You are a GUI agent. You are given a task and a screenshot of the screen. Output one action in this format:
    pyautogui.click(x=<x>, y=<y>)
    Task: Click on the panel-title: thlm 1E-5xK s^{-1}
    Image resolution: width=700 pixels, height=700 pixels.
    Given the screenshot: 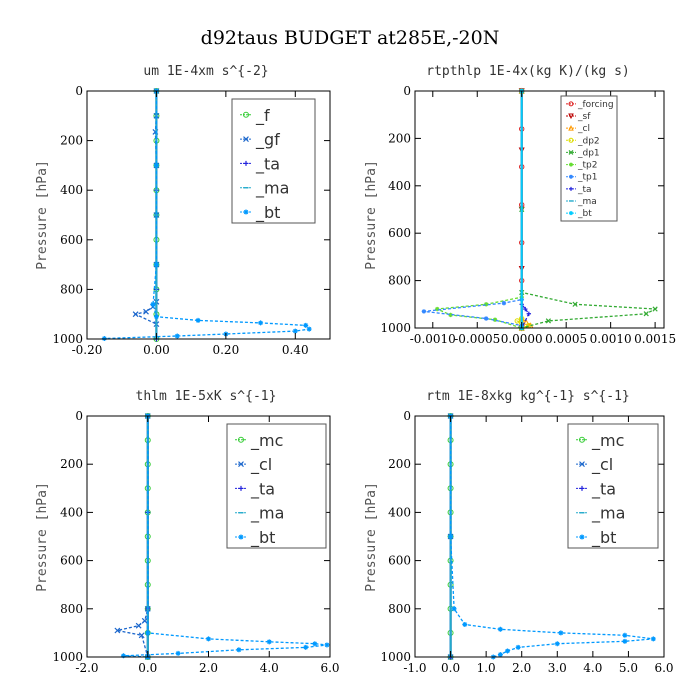 What is the action you would take?
    pyautogui.click(x=206, y=396)
    